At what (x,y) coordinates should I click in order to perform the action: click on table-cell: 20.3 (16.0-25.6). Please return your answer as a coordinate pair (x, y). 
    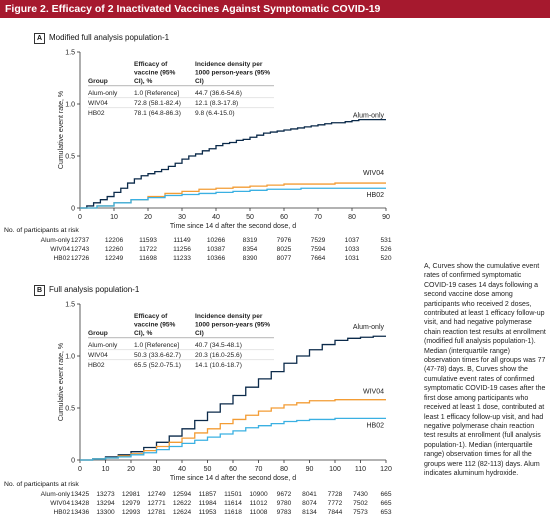
    Looking at the image, I should click on (218, 355).